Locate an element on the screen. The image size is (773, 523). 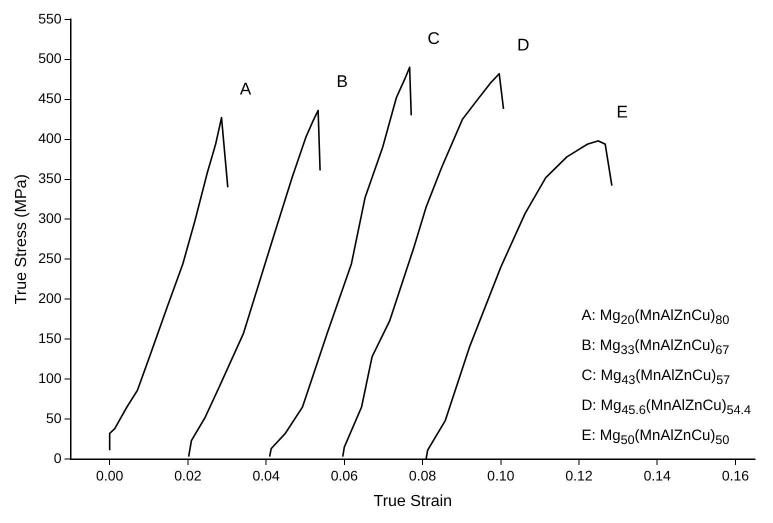
y-tick-label: 500 is located at coordinates (50, 58).